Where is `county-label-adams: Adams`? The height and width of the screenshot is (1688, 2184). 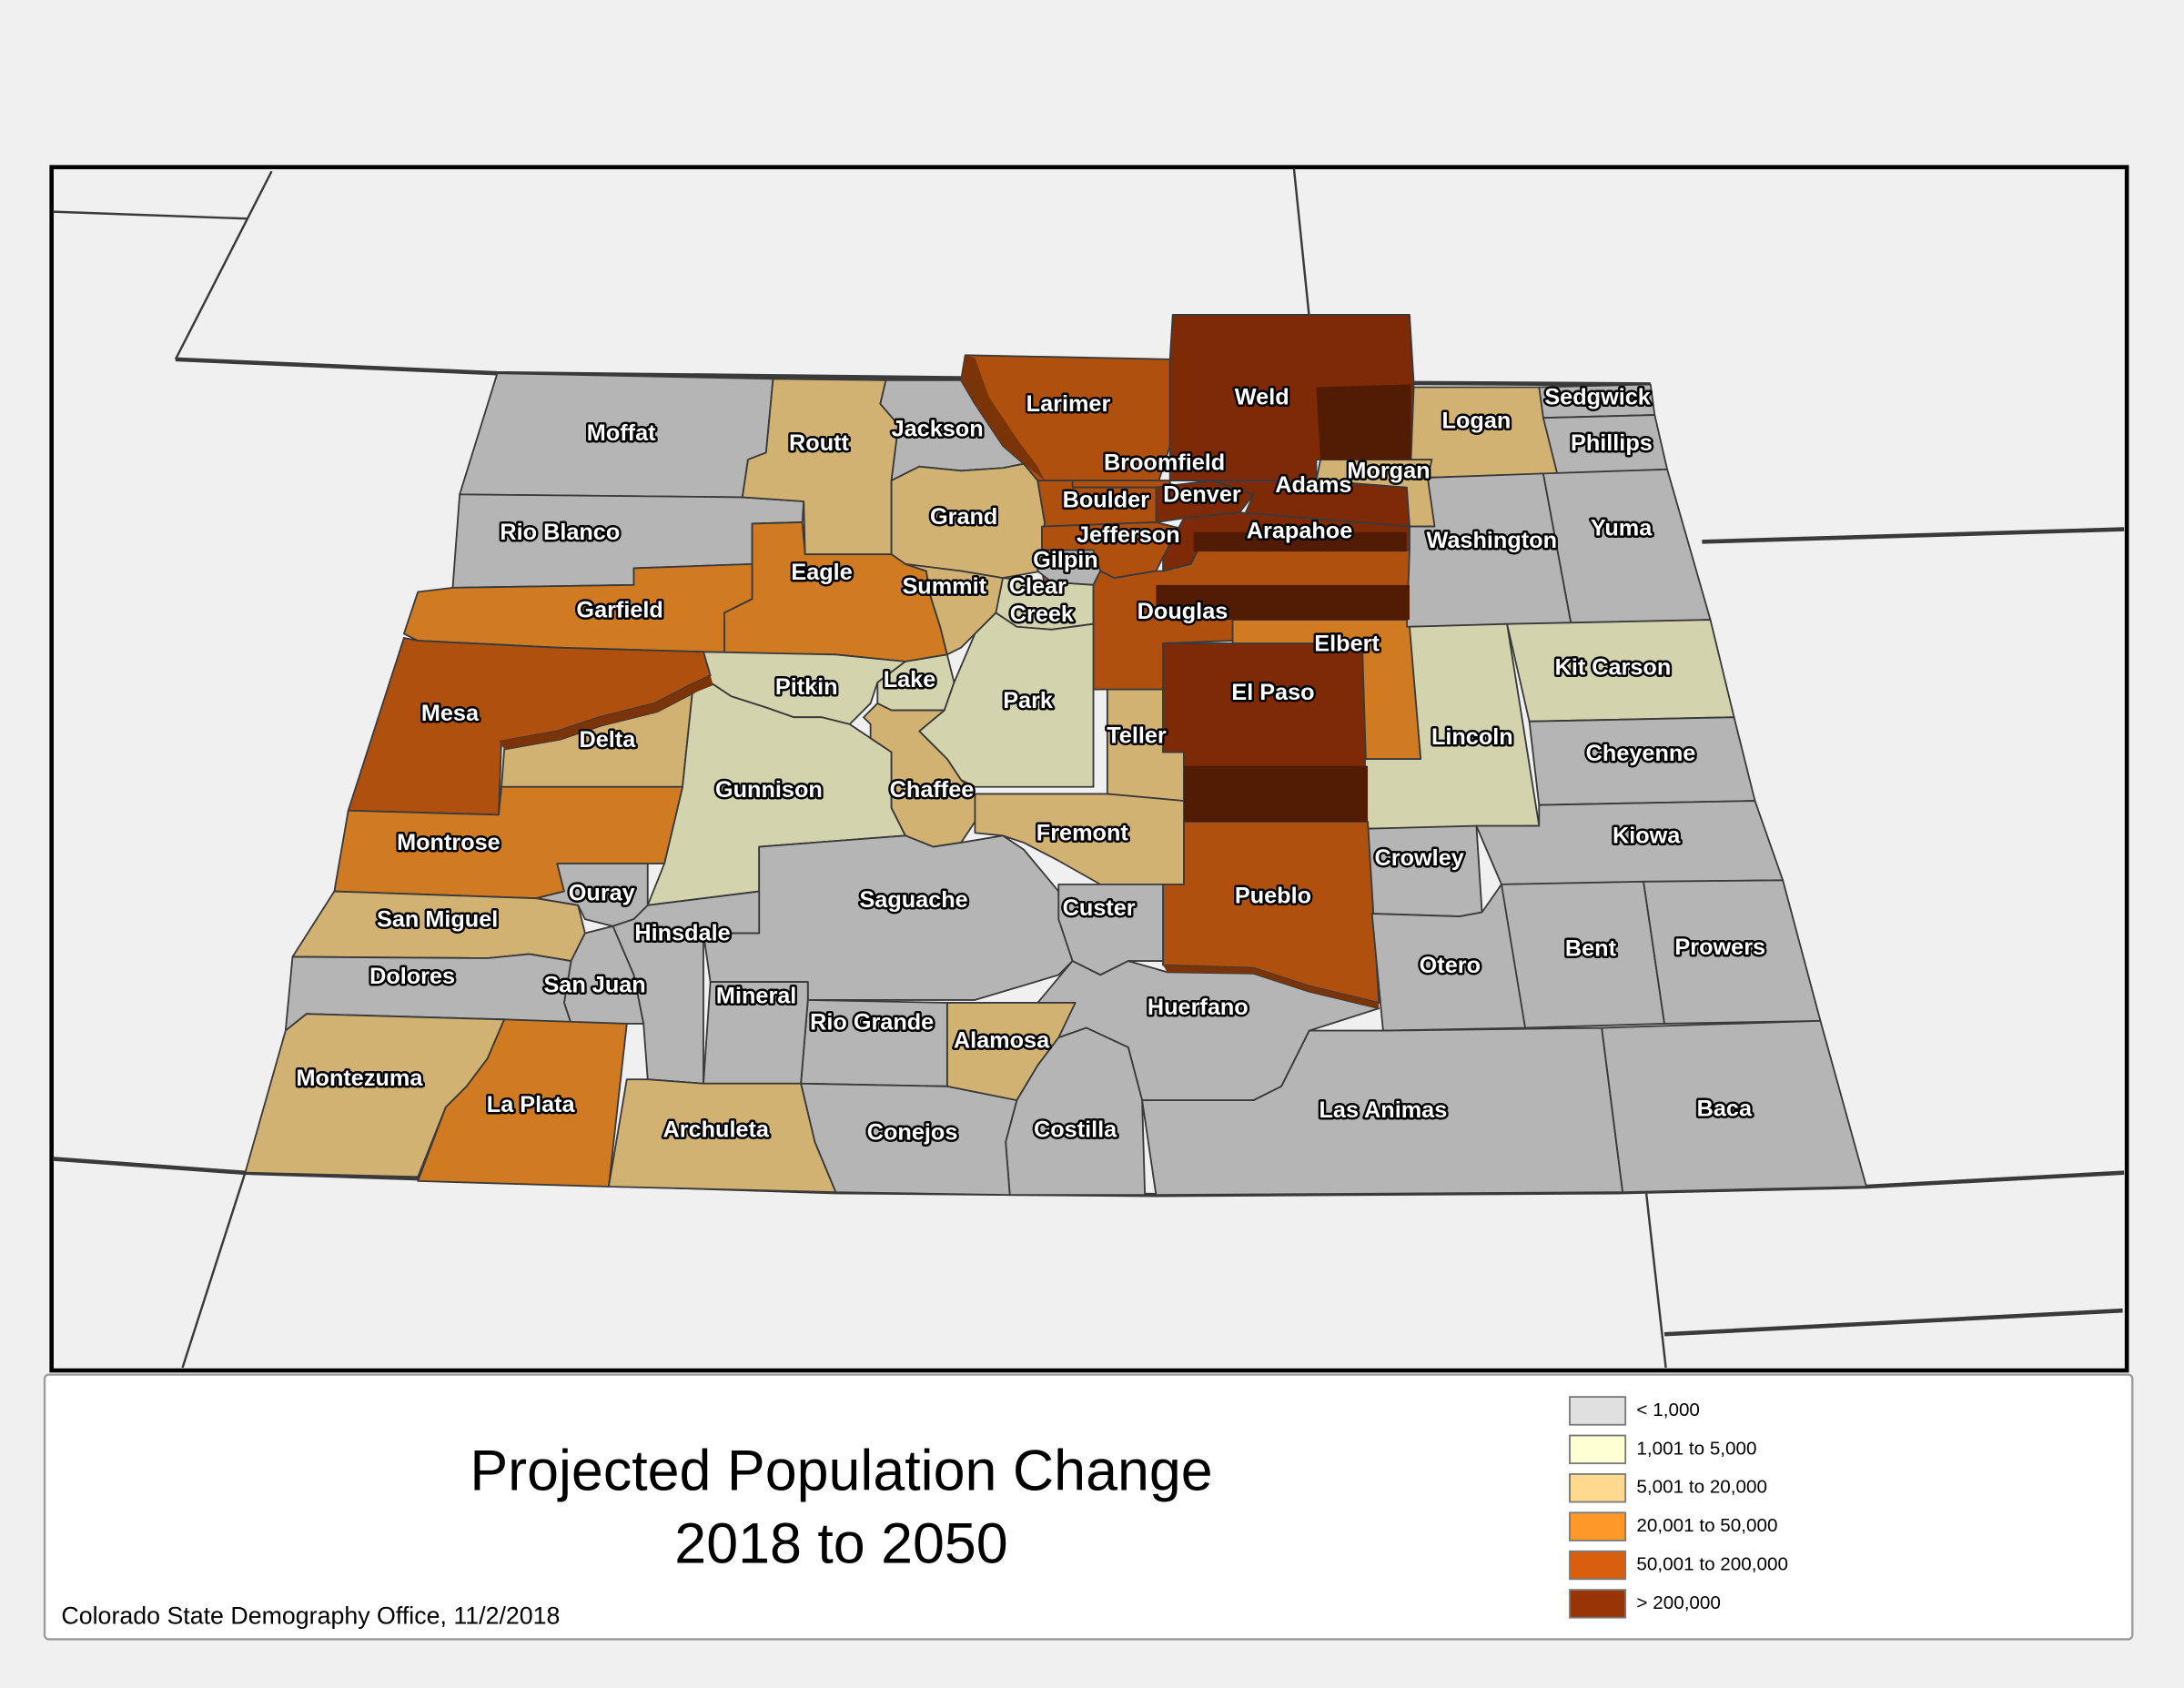 county-label-adams: Adams is located at coordinates (1313, 485).